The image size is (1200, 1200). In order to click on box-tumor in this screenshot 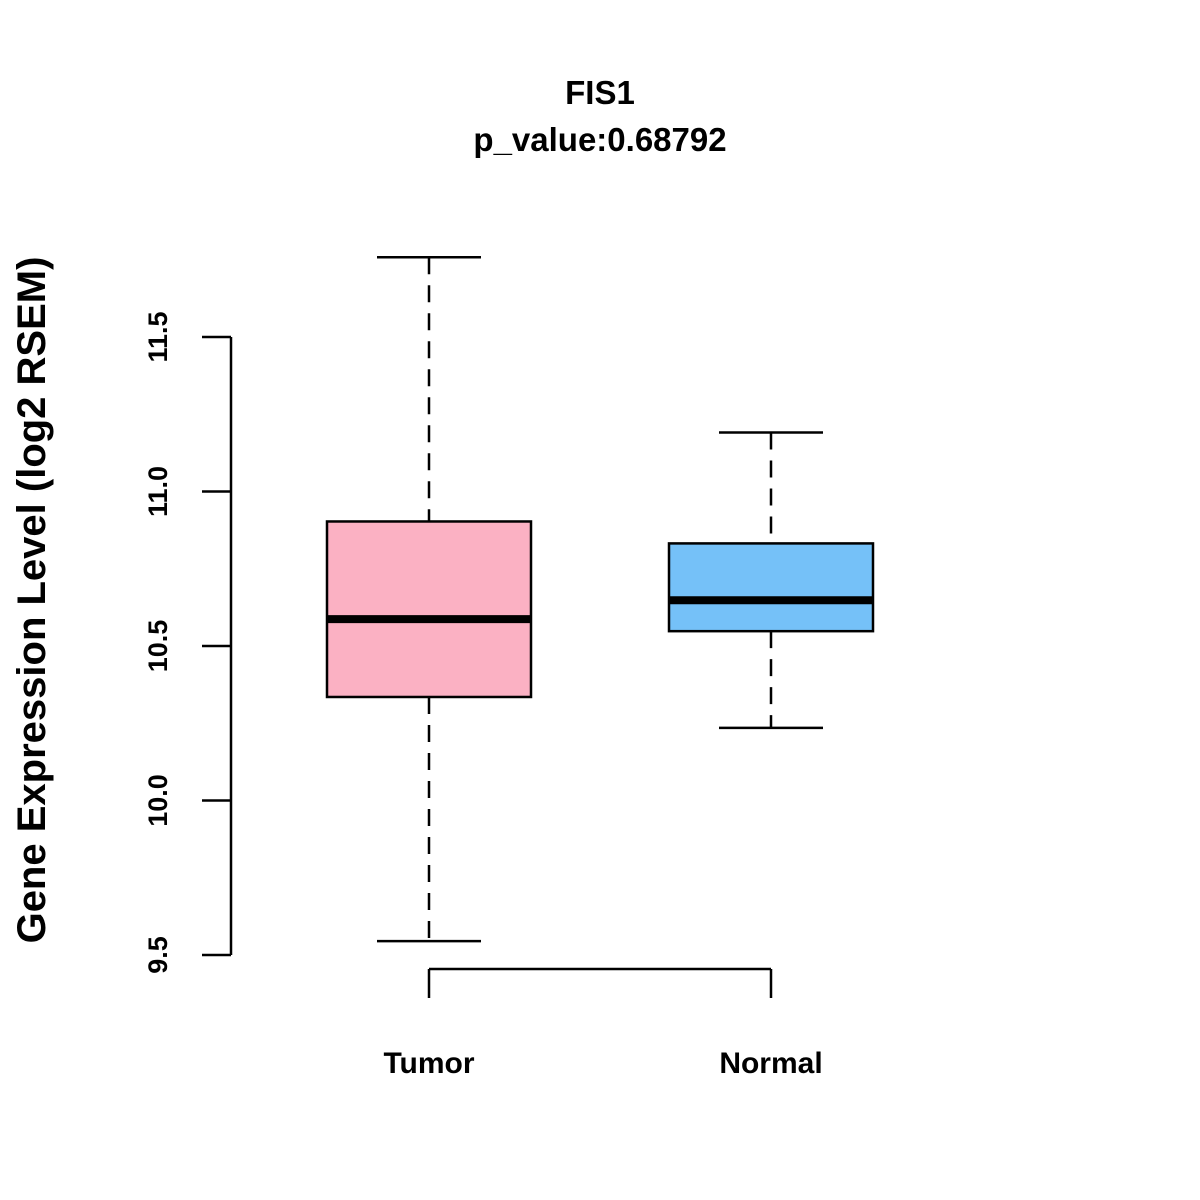, I will do `click(429, 599)`.